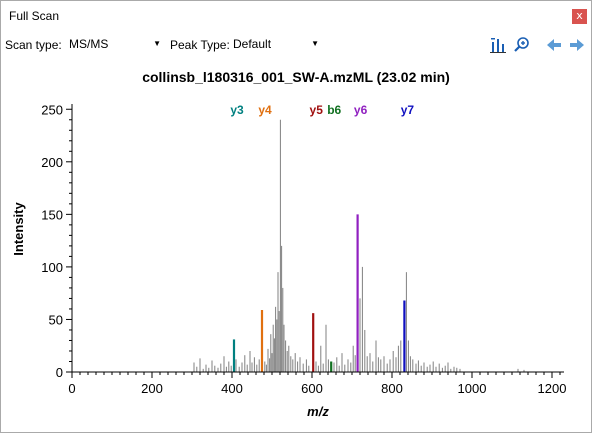  What do you see at coordinates (334, 110) in the screenshot?
I see `ion-label-b6: b6` at bounding box center [334, 110].